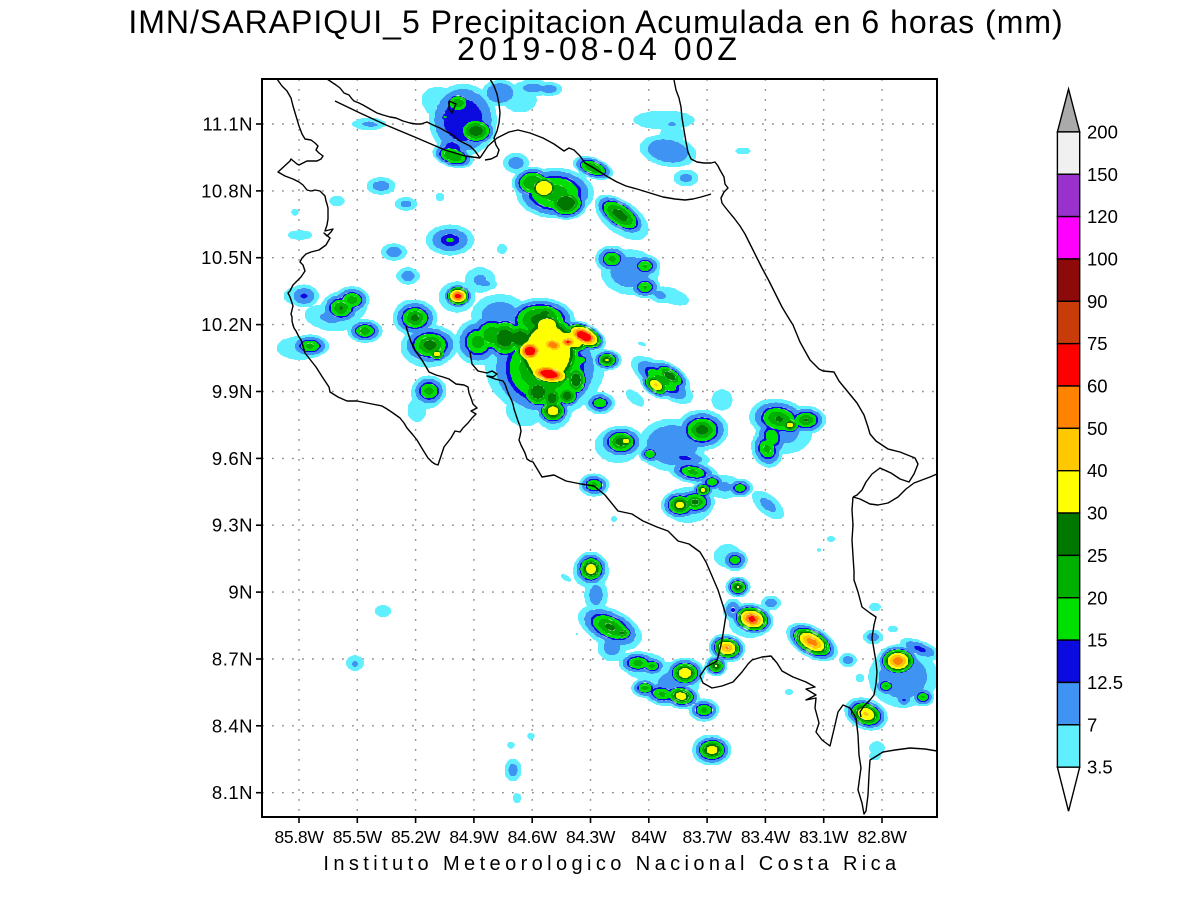 The height and width of the screenshot is (905, 1200). Describe the element at coordinates (232, 792) in the screenshot. I see `svg-text: 8.1N` at that location.